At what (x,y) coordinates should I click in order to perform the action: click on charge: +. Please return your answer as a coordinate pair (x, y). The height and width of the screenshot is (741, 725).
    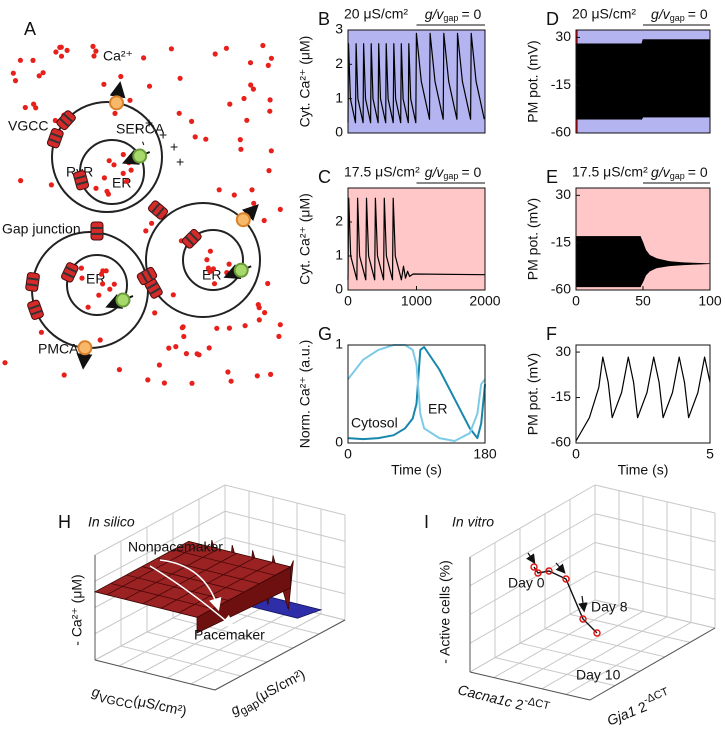
    Looking at the image, I should click on (180, 162).